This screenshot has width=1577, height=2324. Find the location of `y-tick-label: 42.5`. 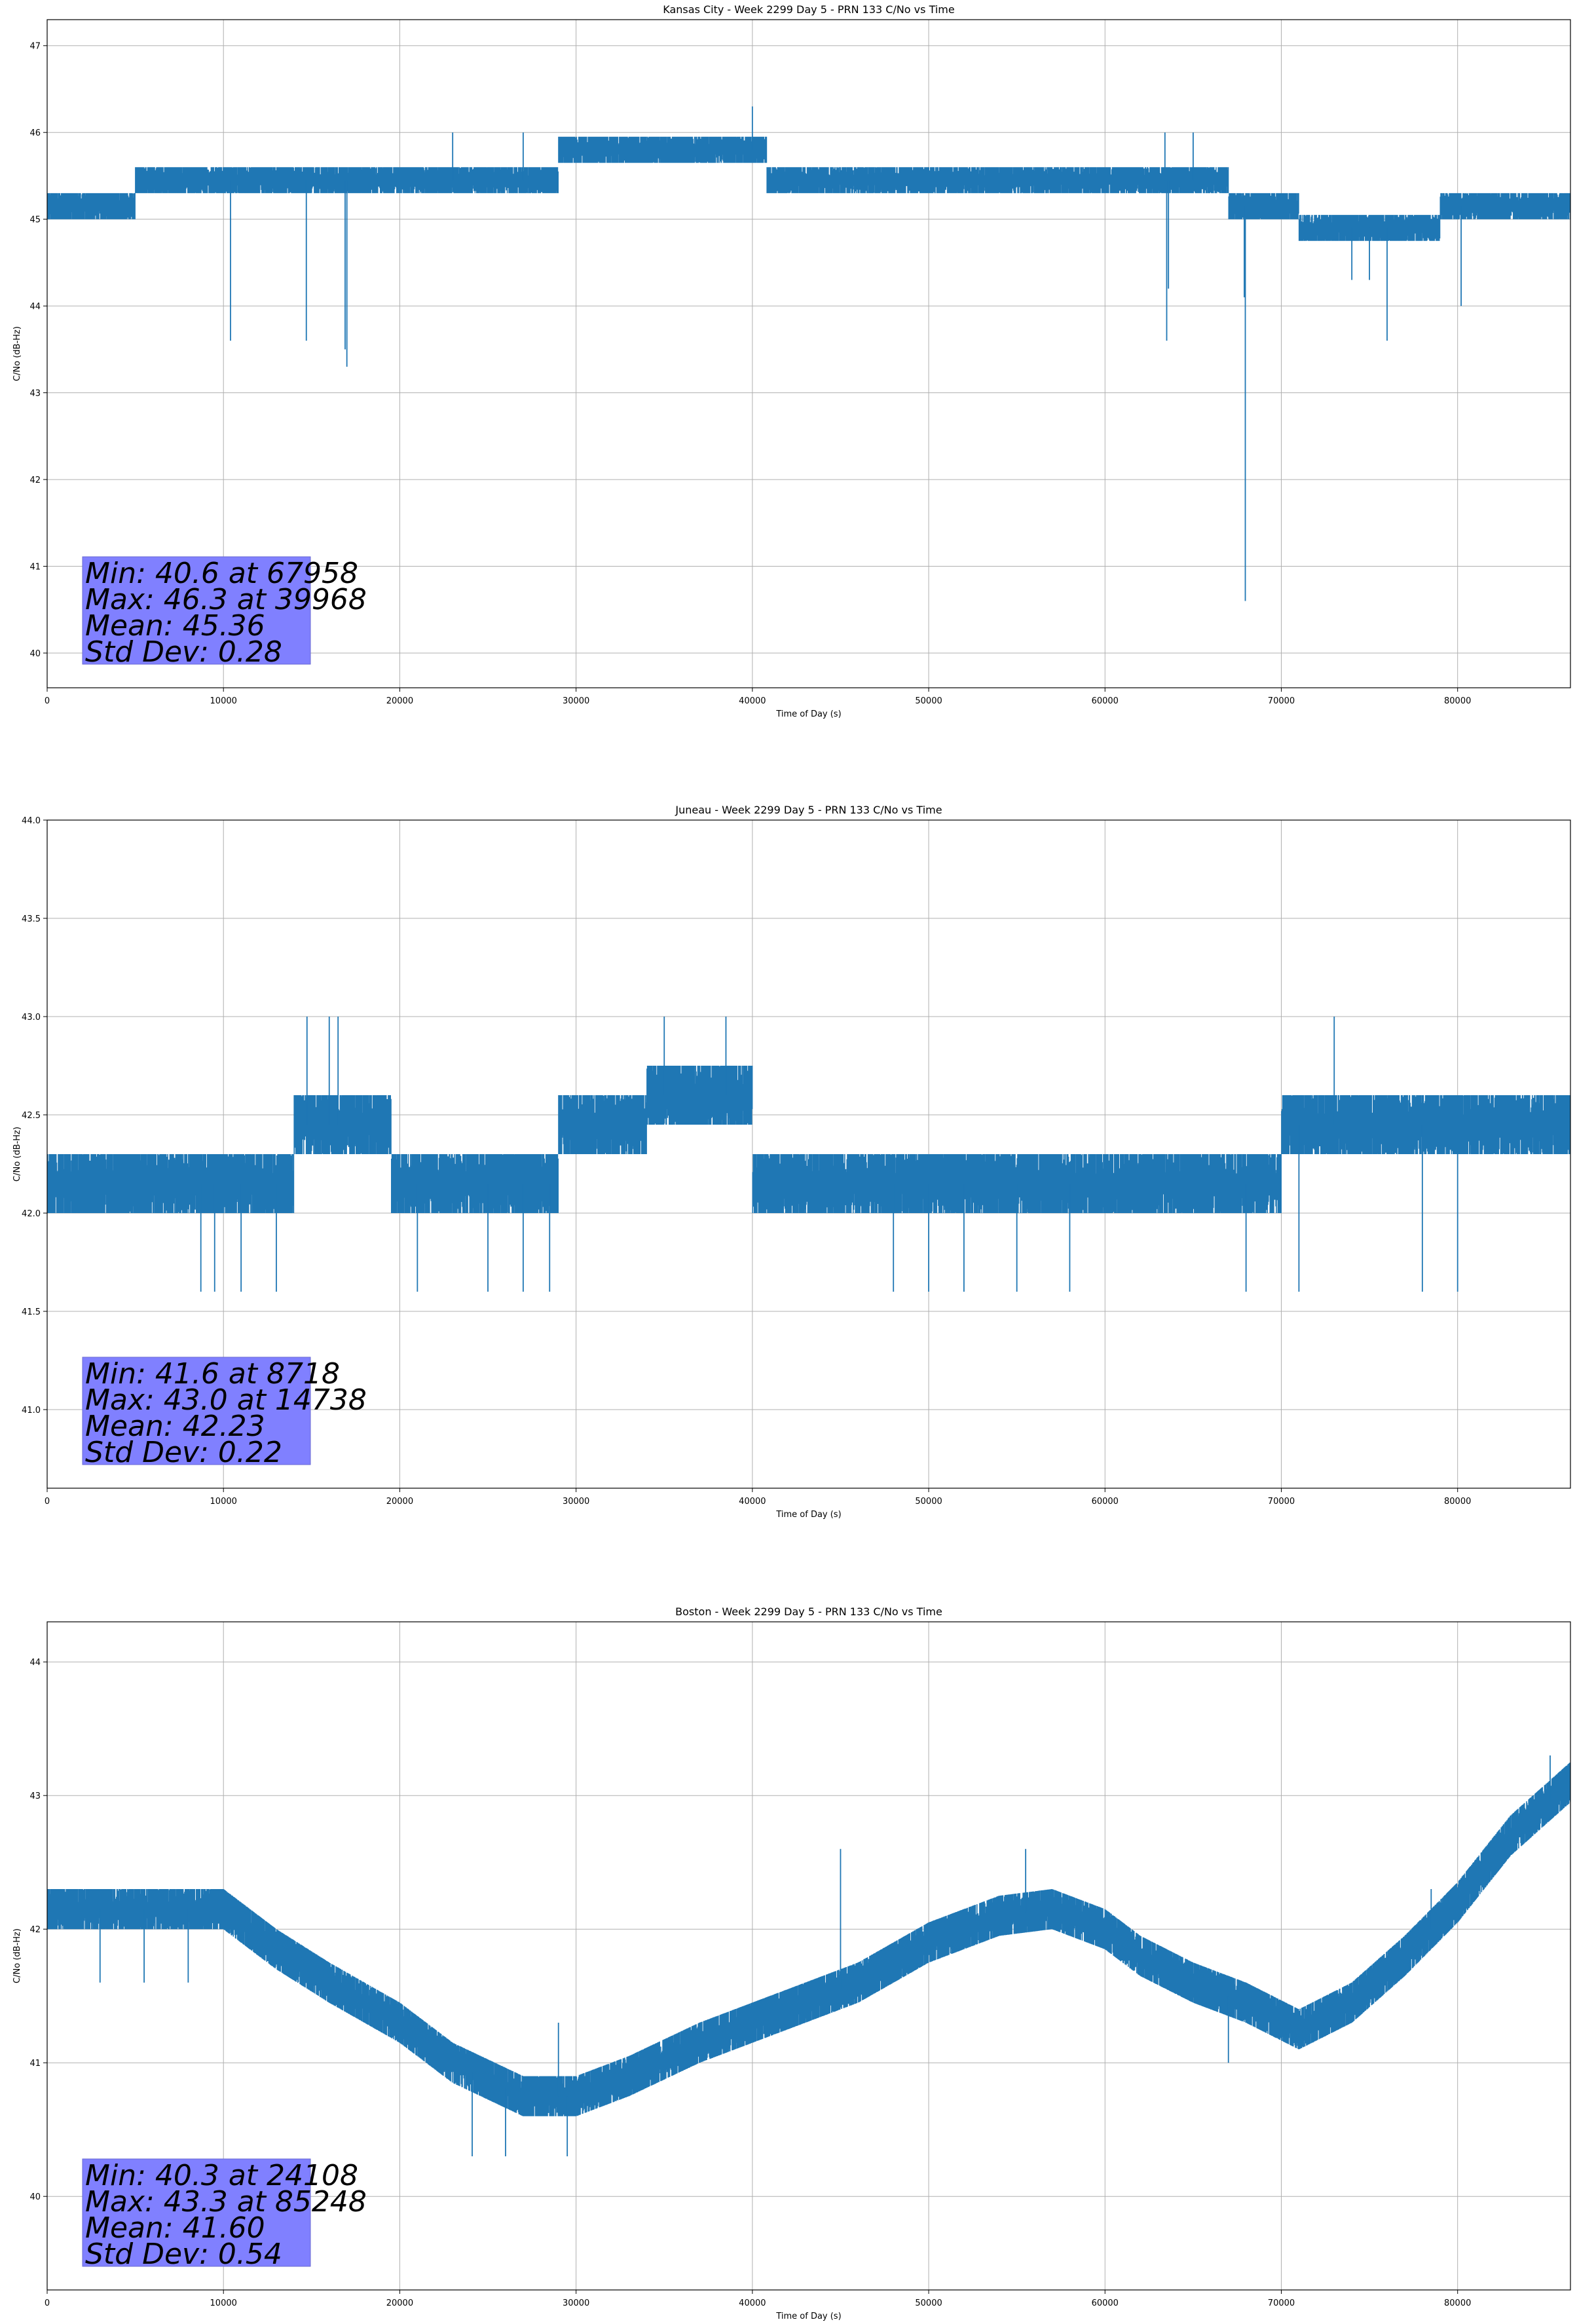

y-tick-label: 42.5 is located at coordinates (31, 1116).